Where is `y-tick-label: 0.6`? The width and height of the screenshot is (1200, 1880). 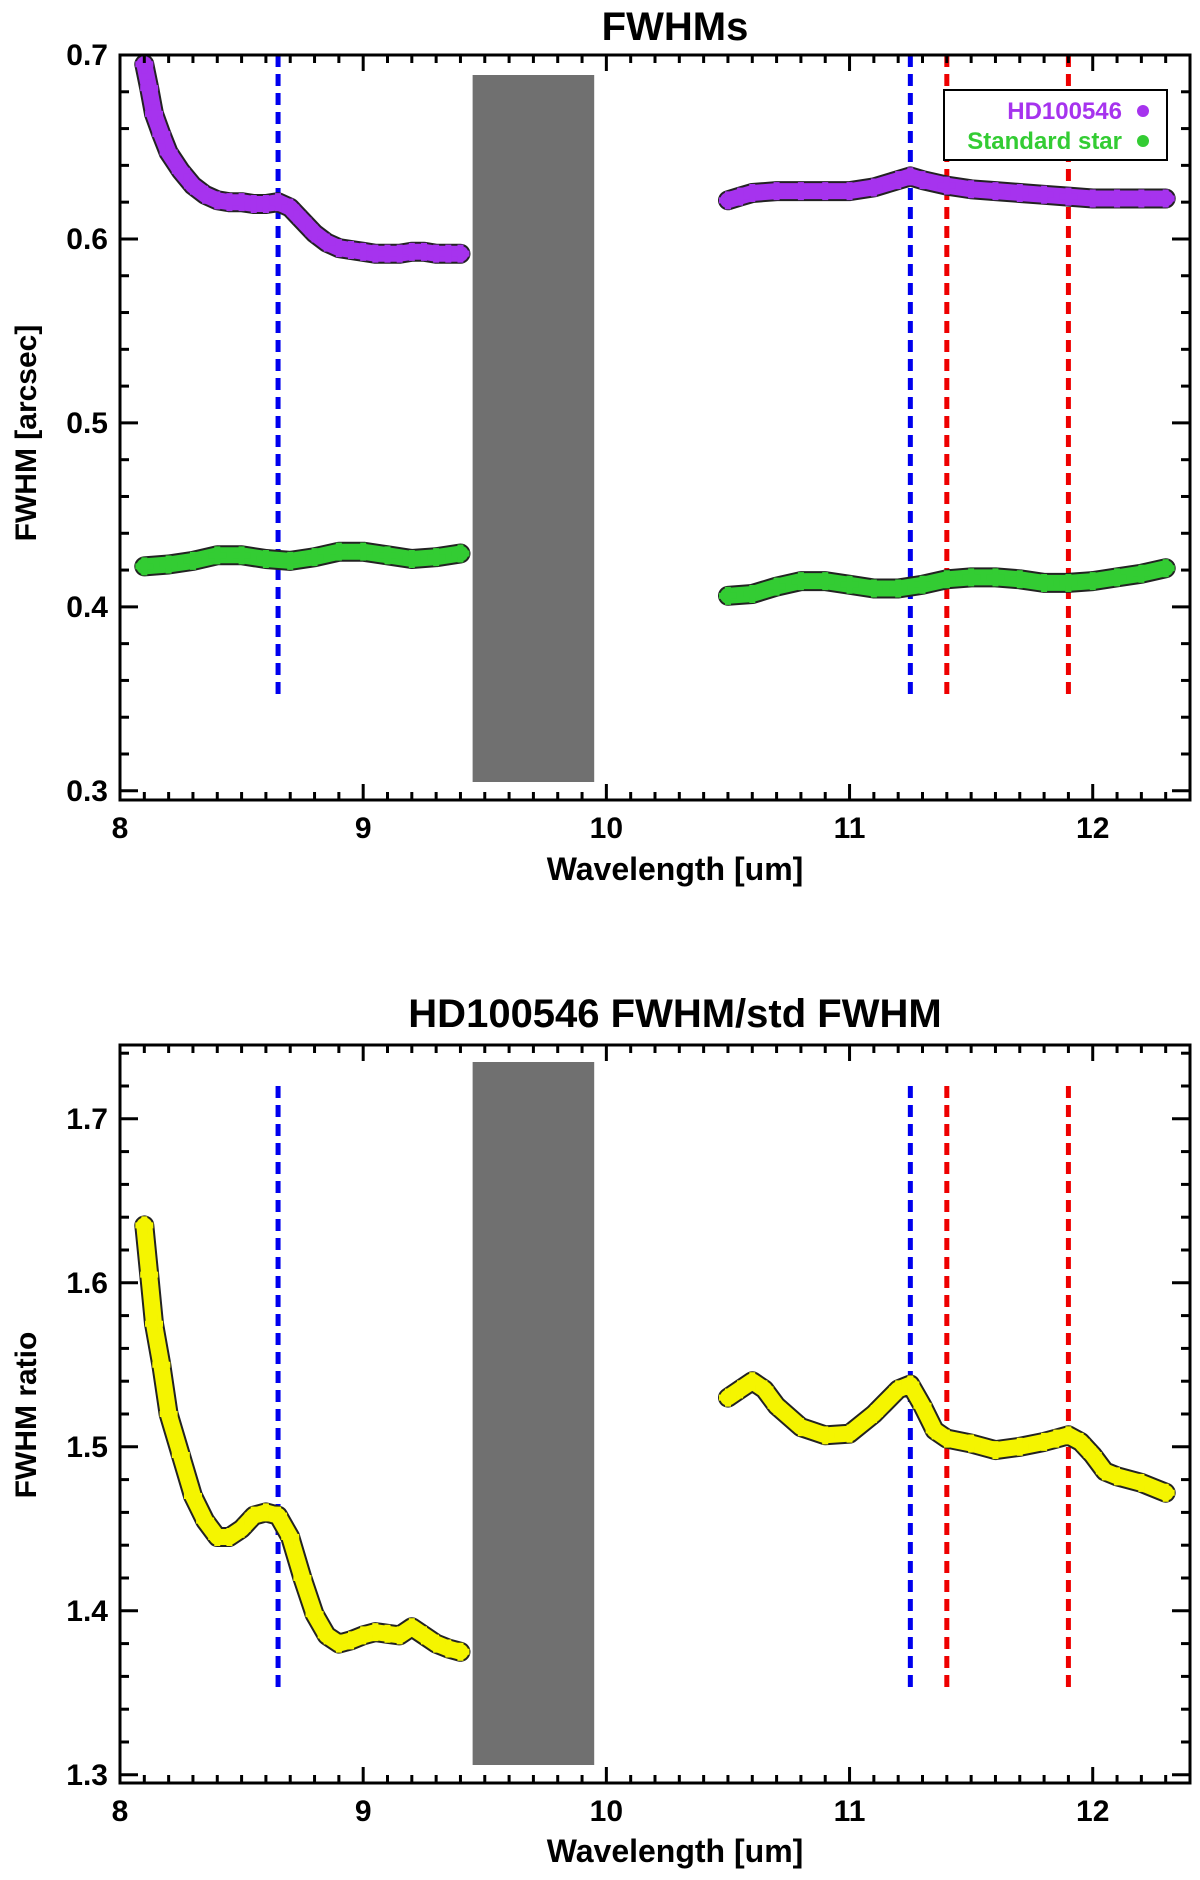 y-tick-label: 0.6 is located at coordinates (87, 239).